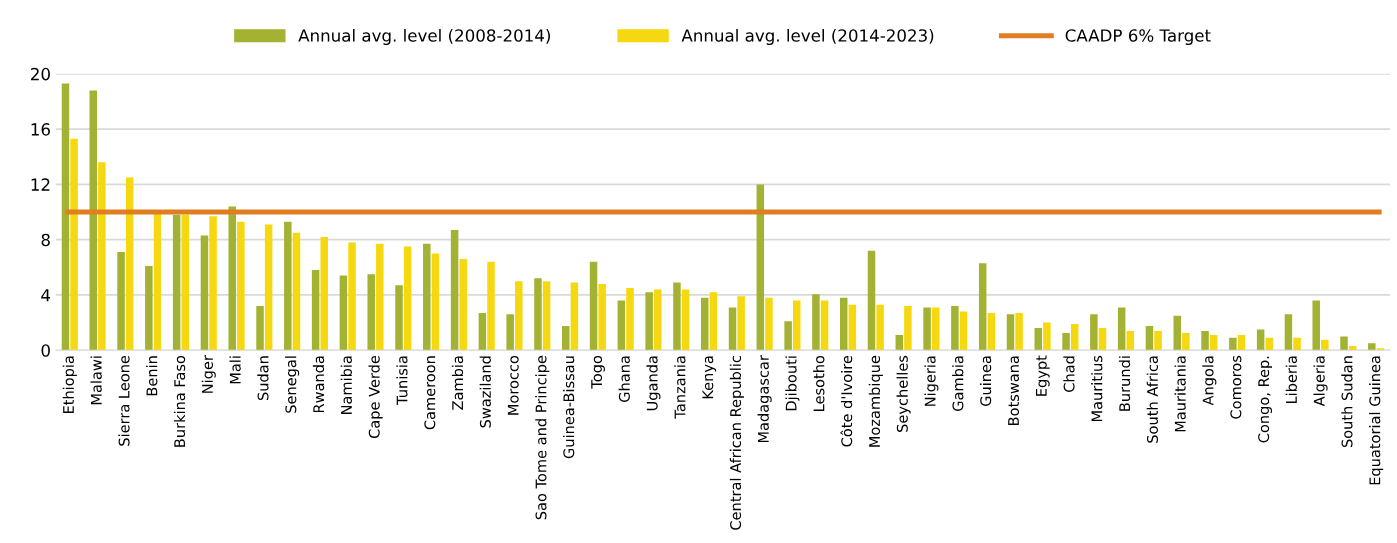 Image resolution: width=1397 pixels, height=543 pixels. Describe the element at coordinates (179, 401) in the screenshot. I see `x-tick-label: Burkina Faso` at that location.